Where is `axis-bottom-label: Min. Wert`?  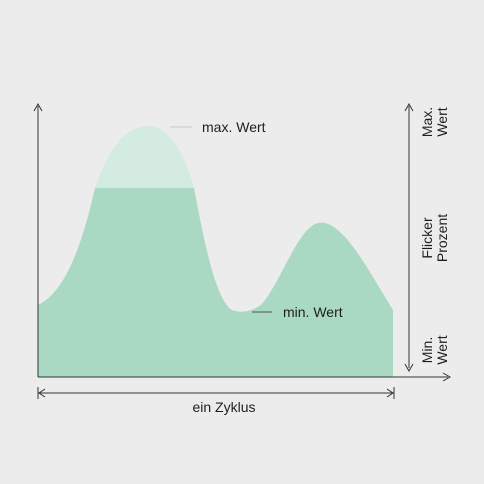
axis-bottom-label: Min. Wert is located at coordinates (434, 349).